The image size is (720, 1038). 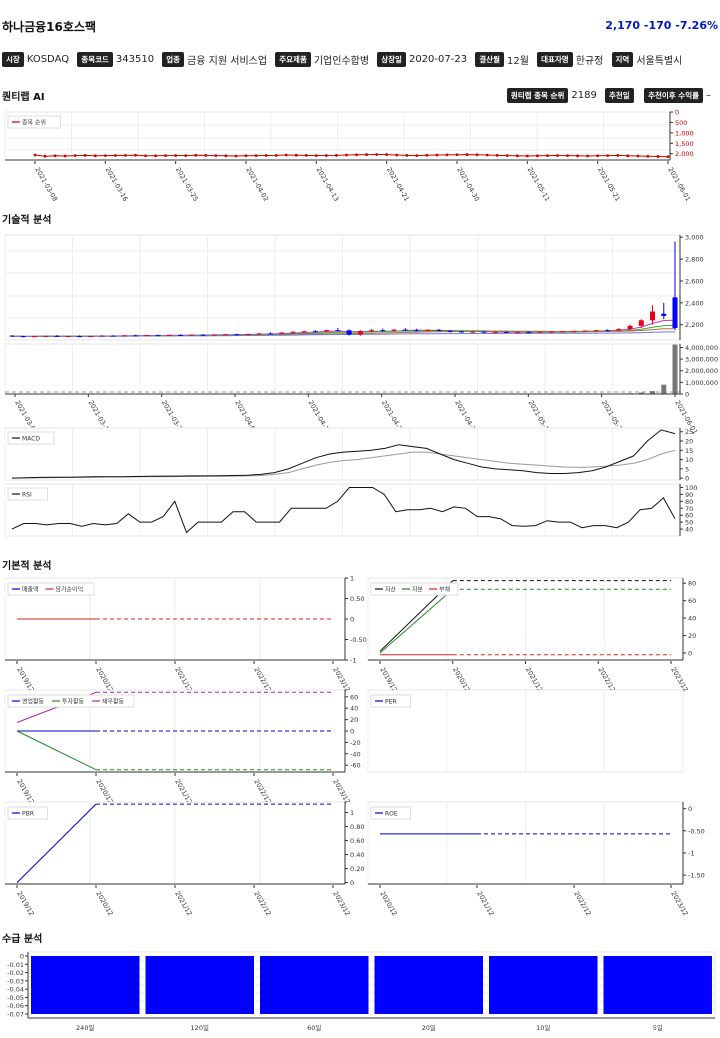 I want to click on fund-cashflow-x-label: 2020/12, so click(x=104, y=791).